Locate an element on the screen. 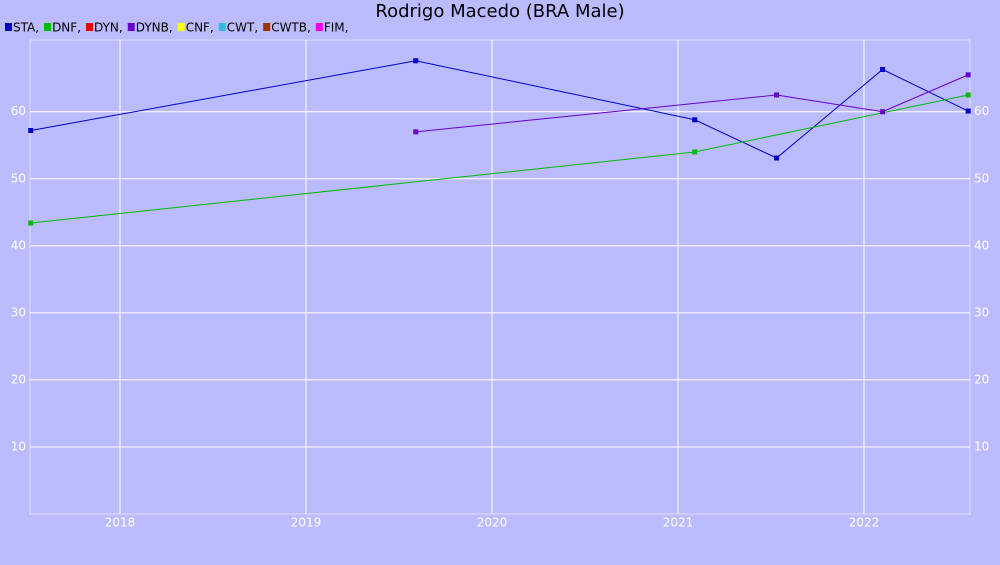  x-tick-label: 2022 is located at coordinates (864, 523).